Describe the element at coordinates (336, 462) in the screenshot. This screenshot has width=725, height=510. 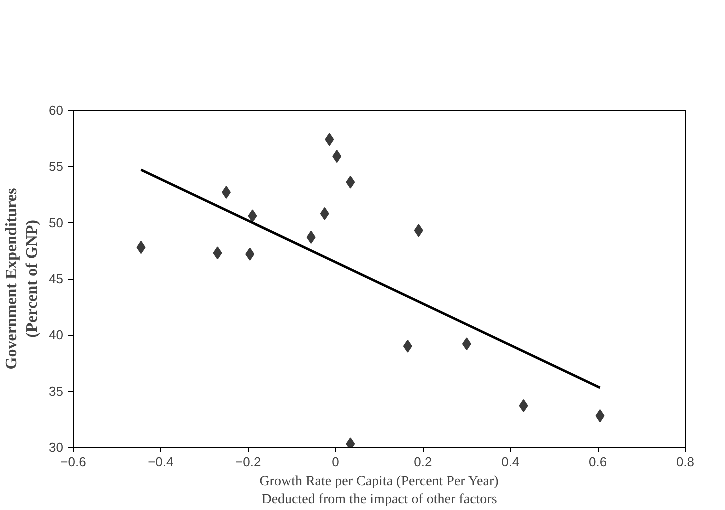
I see `x-tick-label: 0` at that location.